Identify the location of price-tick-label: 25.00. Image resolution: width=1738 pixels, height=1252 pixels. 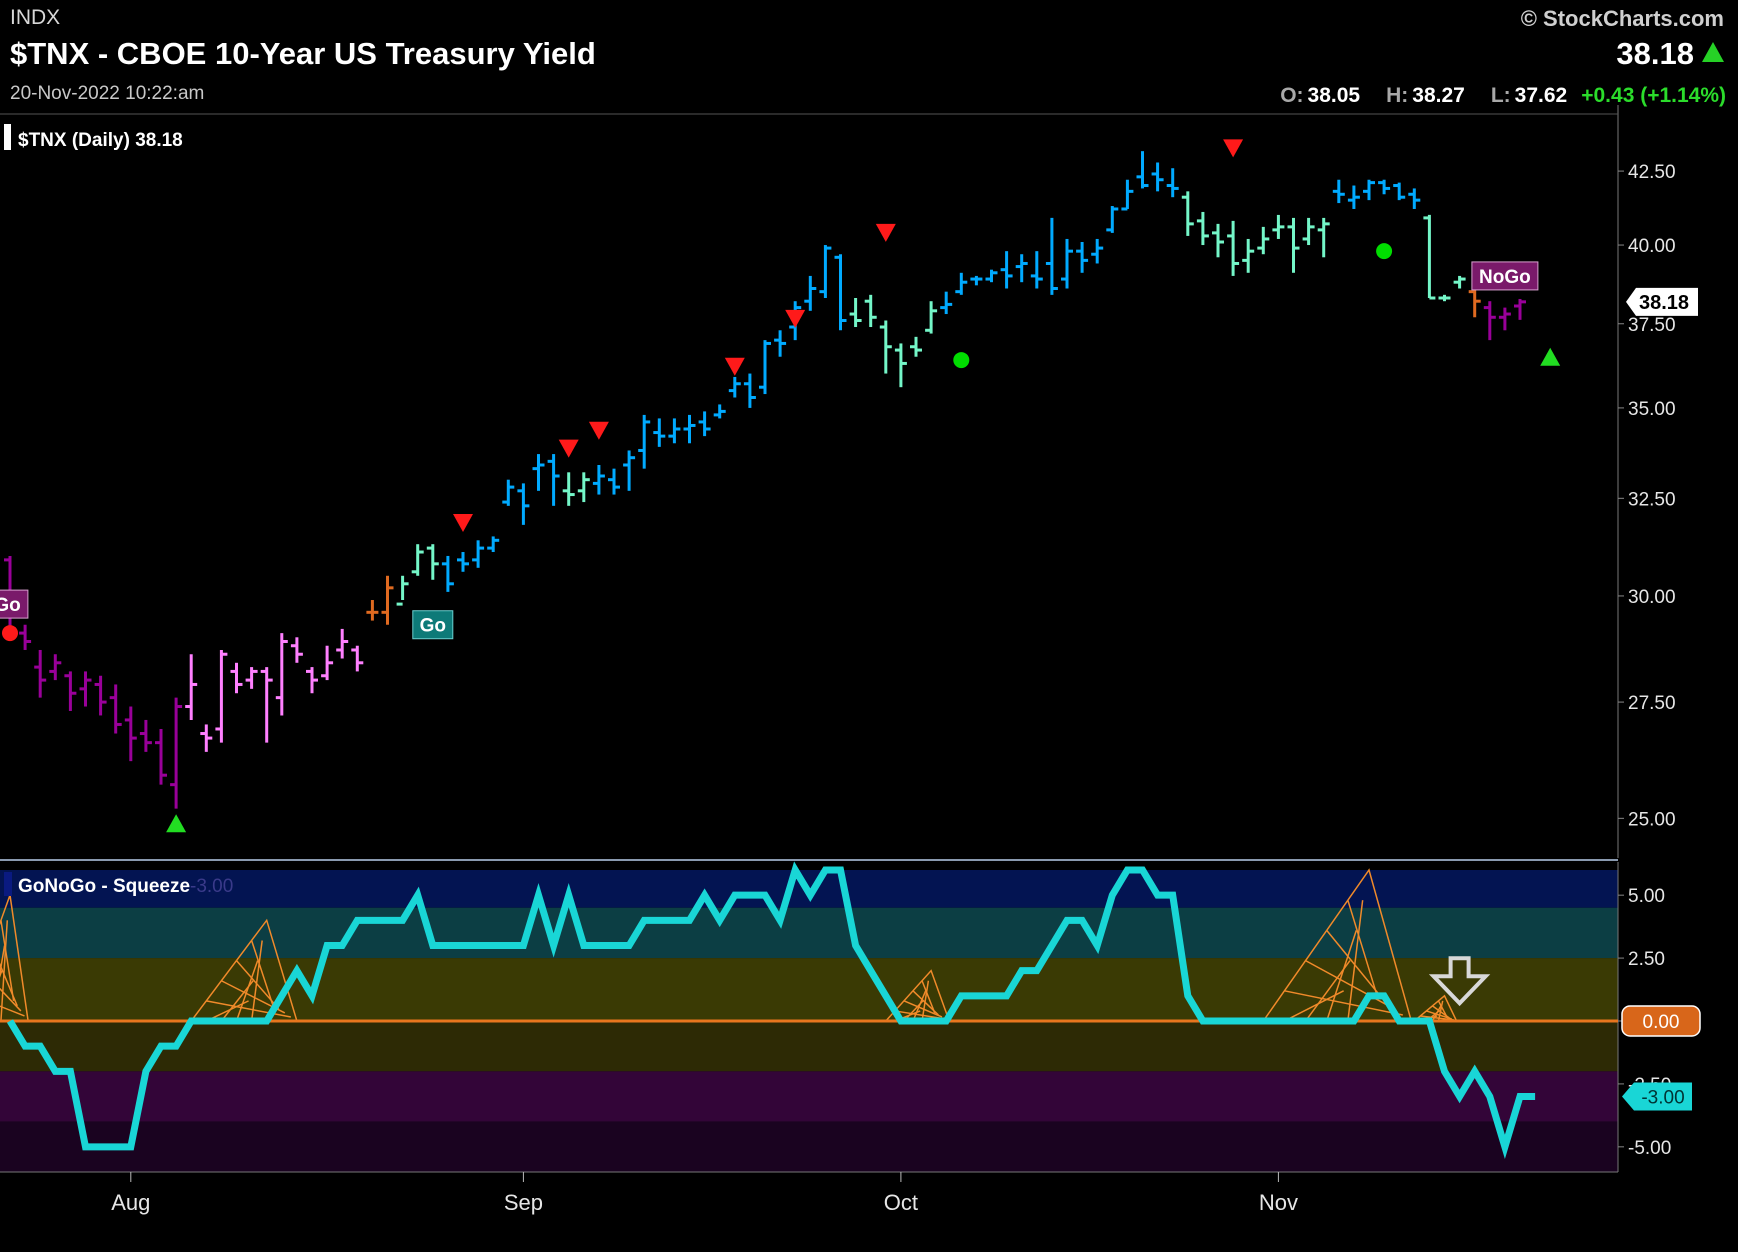
(1652, 819).